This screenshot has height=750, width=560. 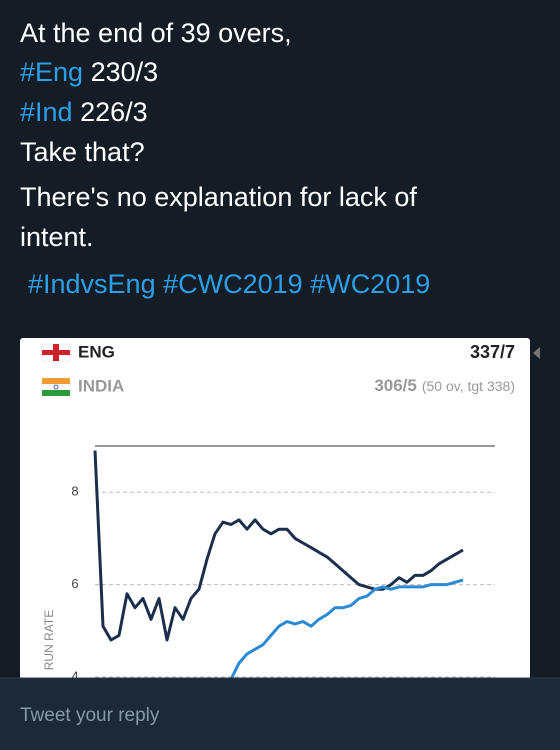 I want to click on y-tick-label: 8, so click(x=74, y=491).